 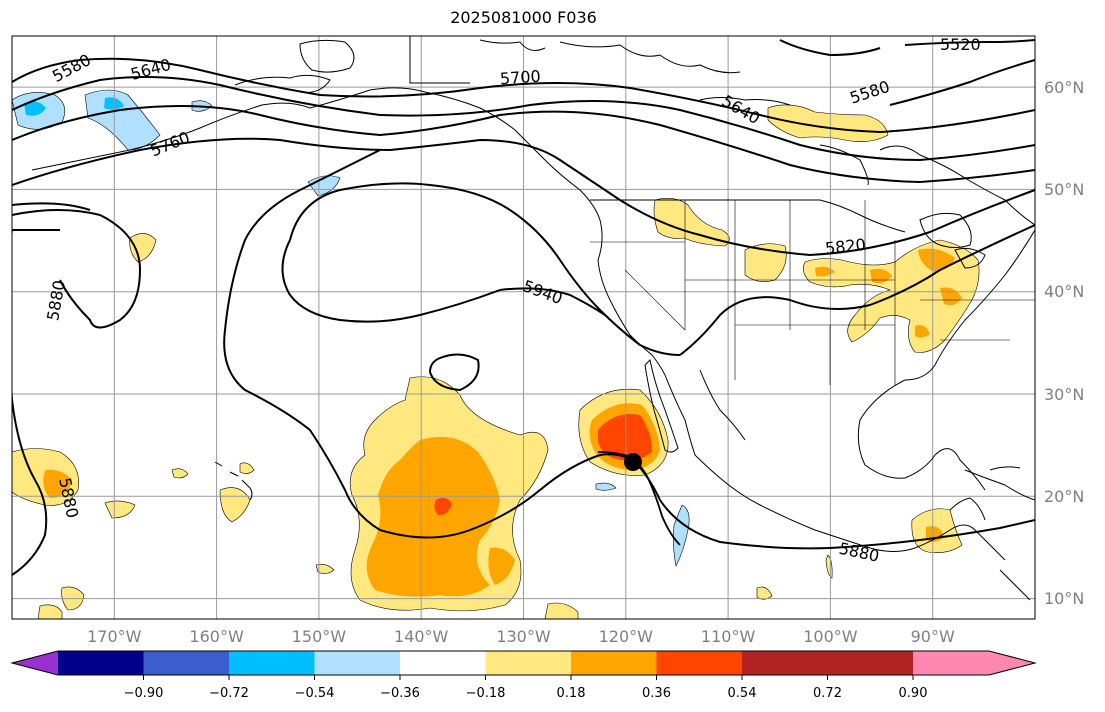 I want to click on colorbar-tick-label: 0.18, so click(x=571, y=693).